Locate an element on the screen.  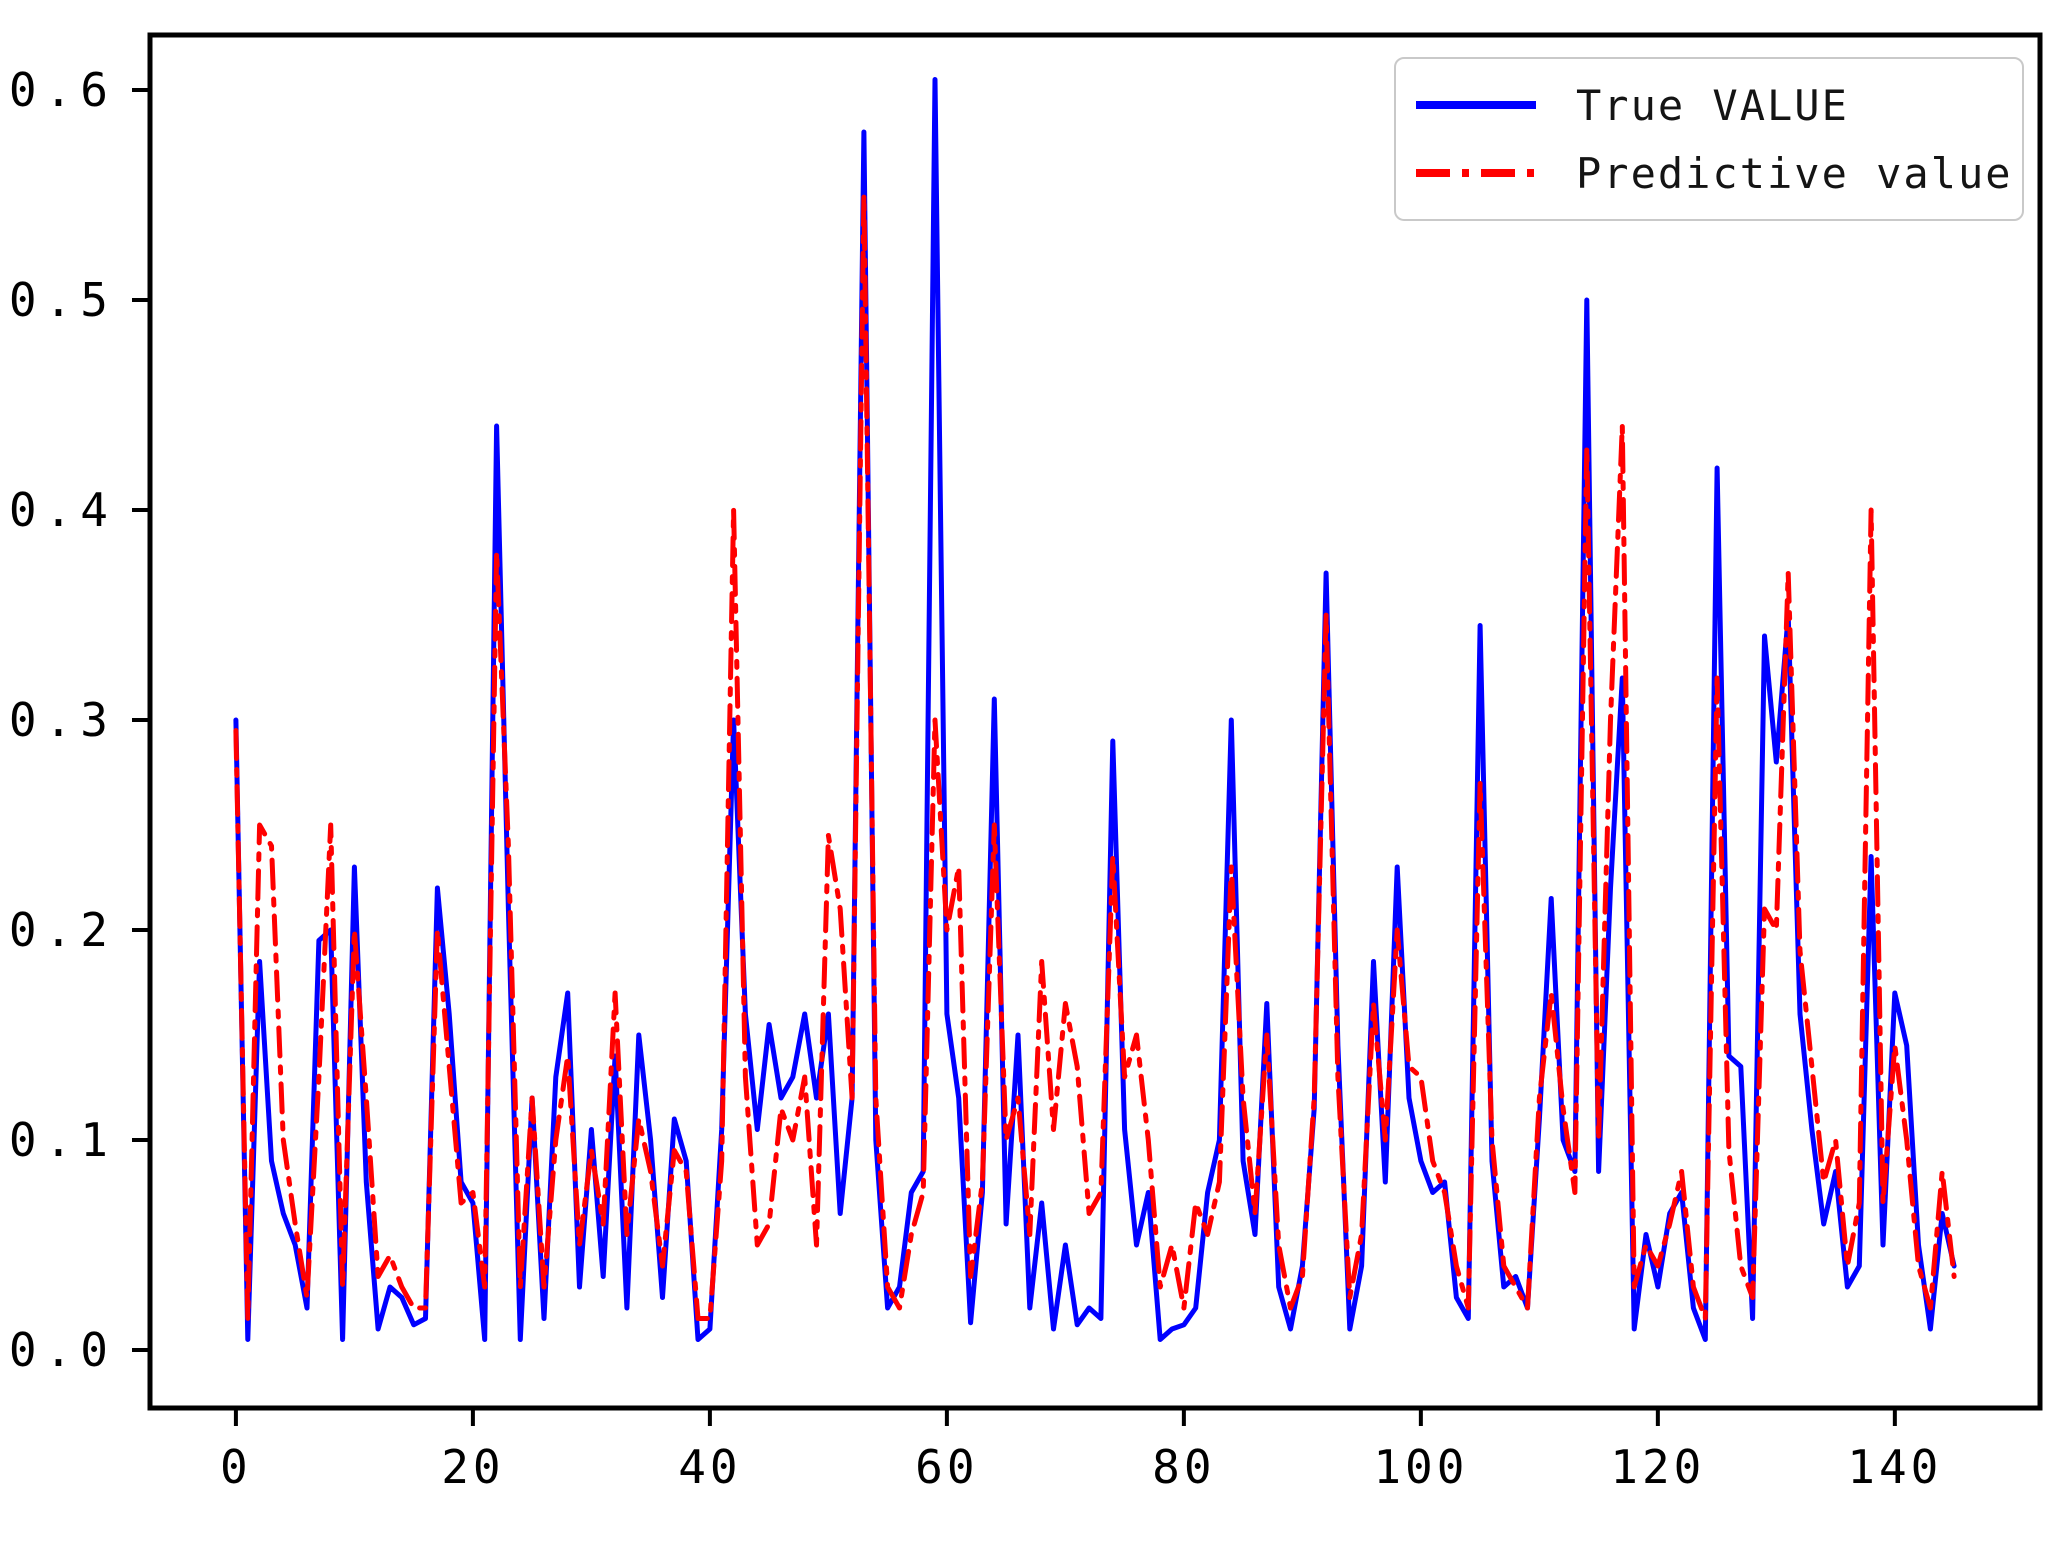
y-tick-label: 0.5 is located at coordinates (62, 300).